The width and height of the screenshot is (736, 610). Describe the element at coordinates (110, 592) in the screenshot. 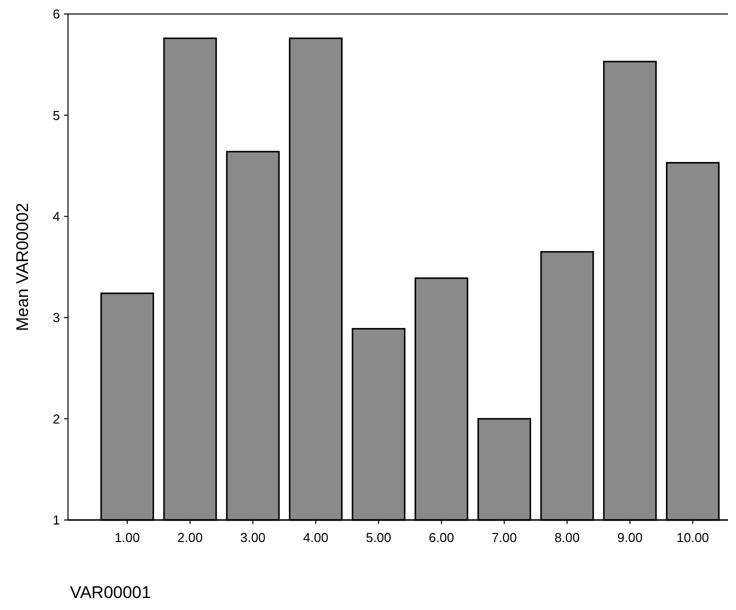

I see `x-axis-title: VAR00001` at that location.